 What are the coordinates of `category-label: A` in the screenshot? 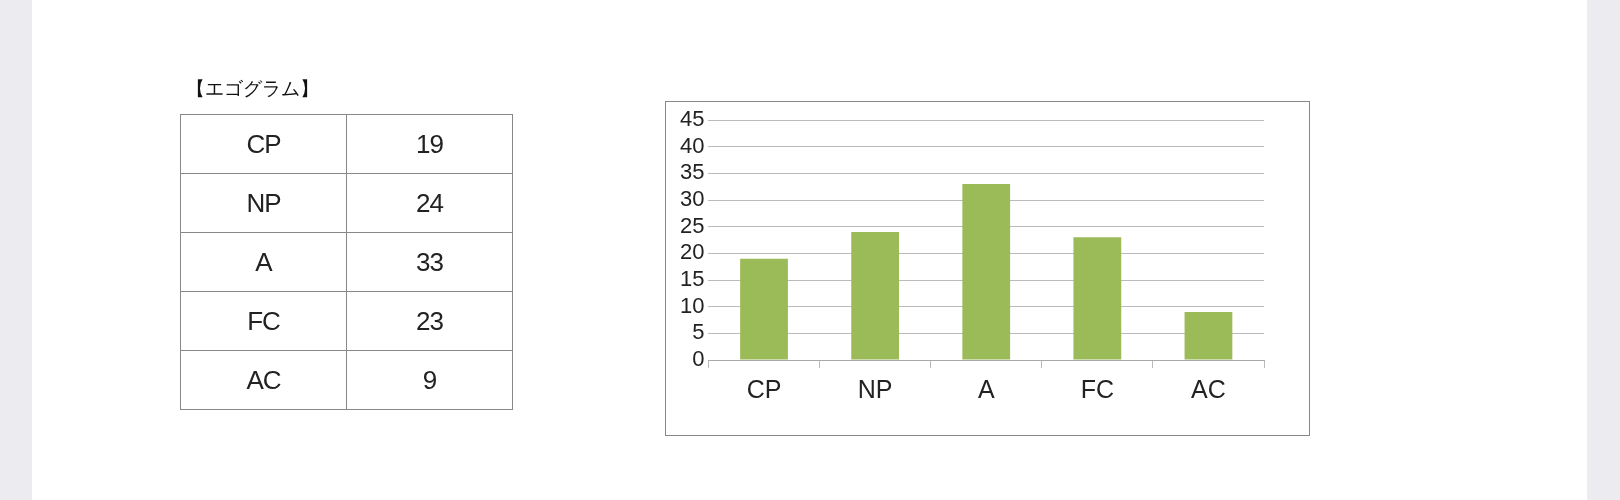 It's located at (263, 262).